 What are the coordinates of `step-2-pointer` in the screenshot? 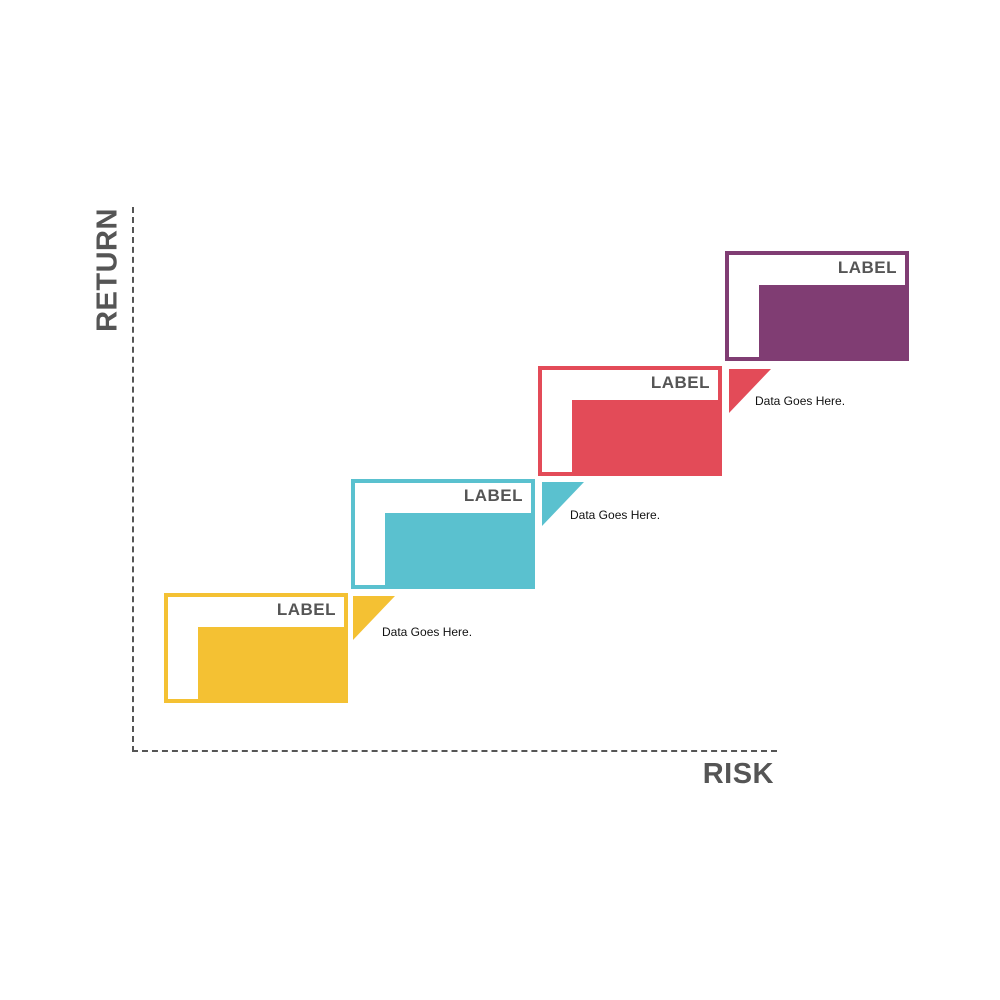 It's located at (563, 504).